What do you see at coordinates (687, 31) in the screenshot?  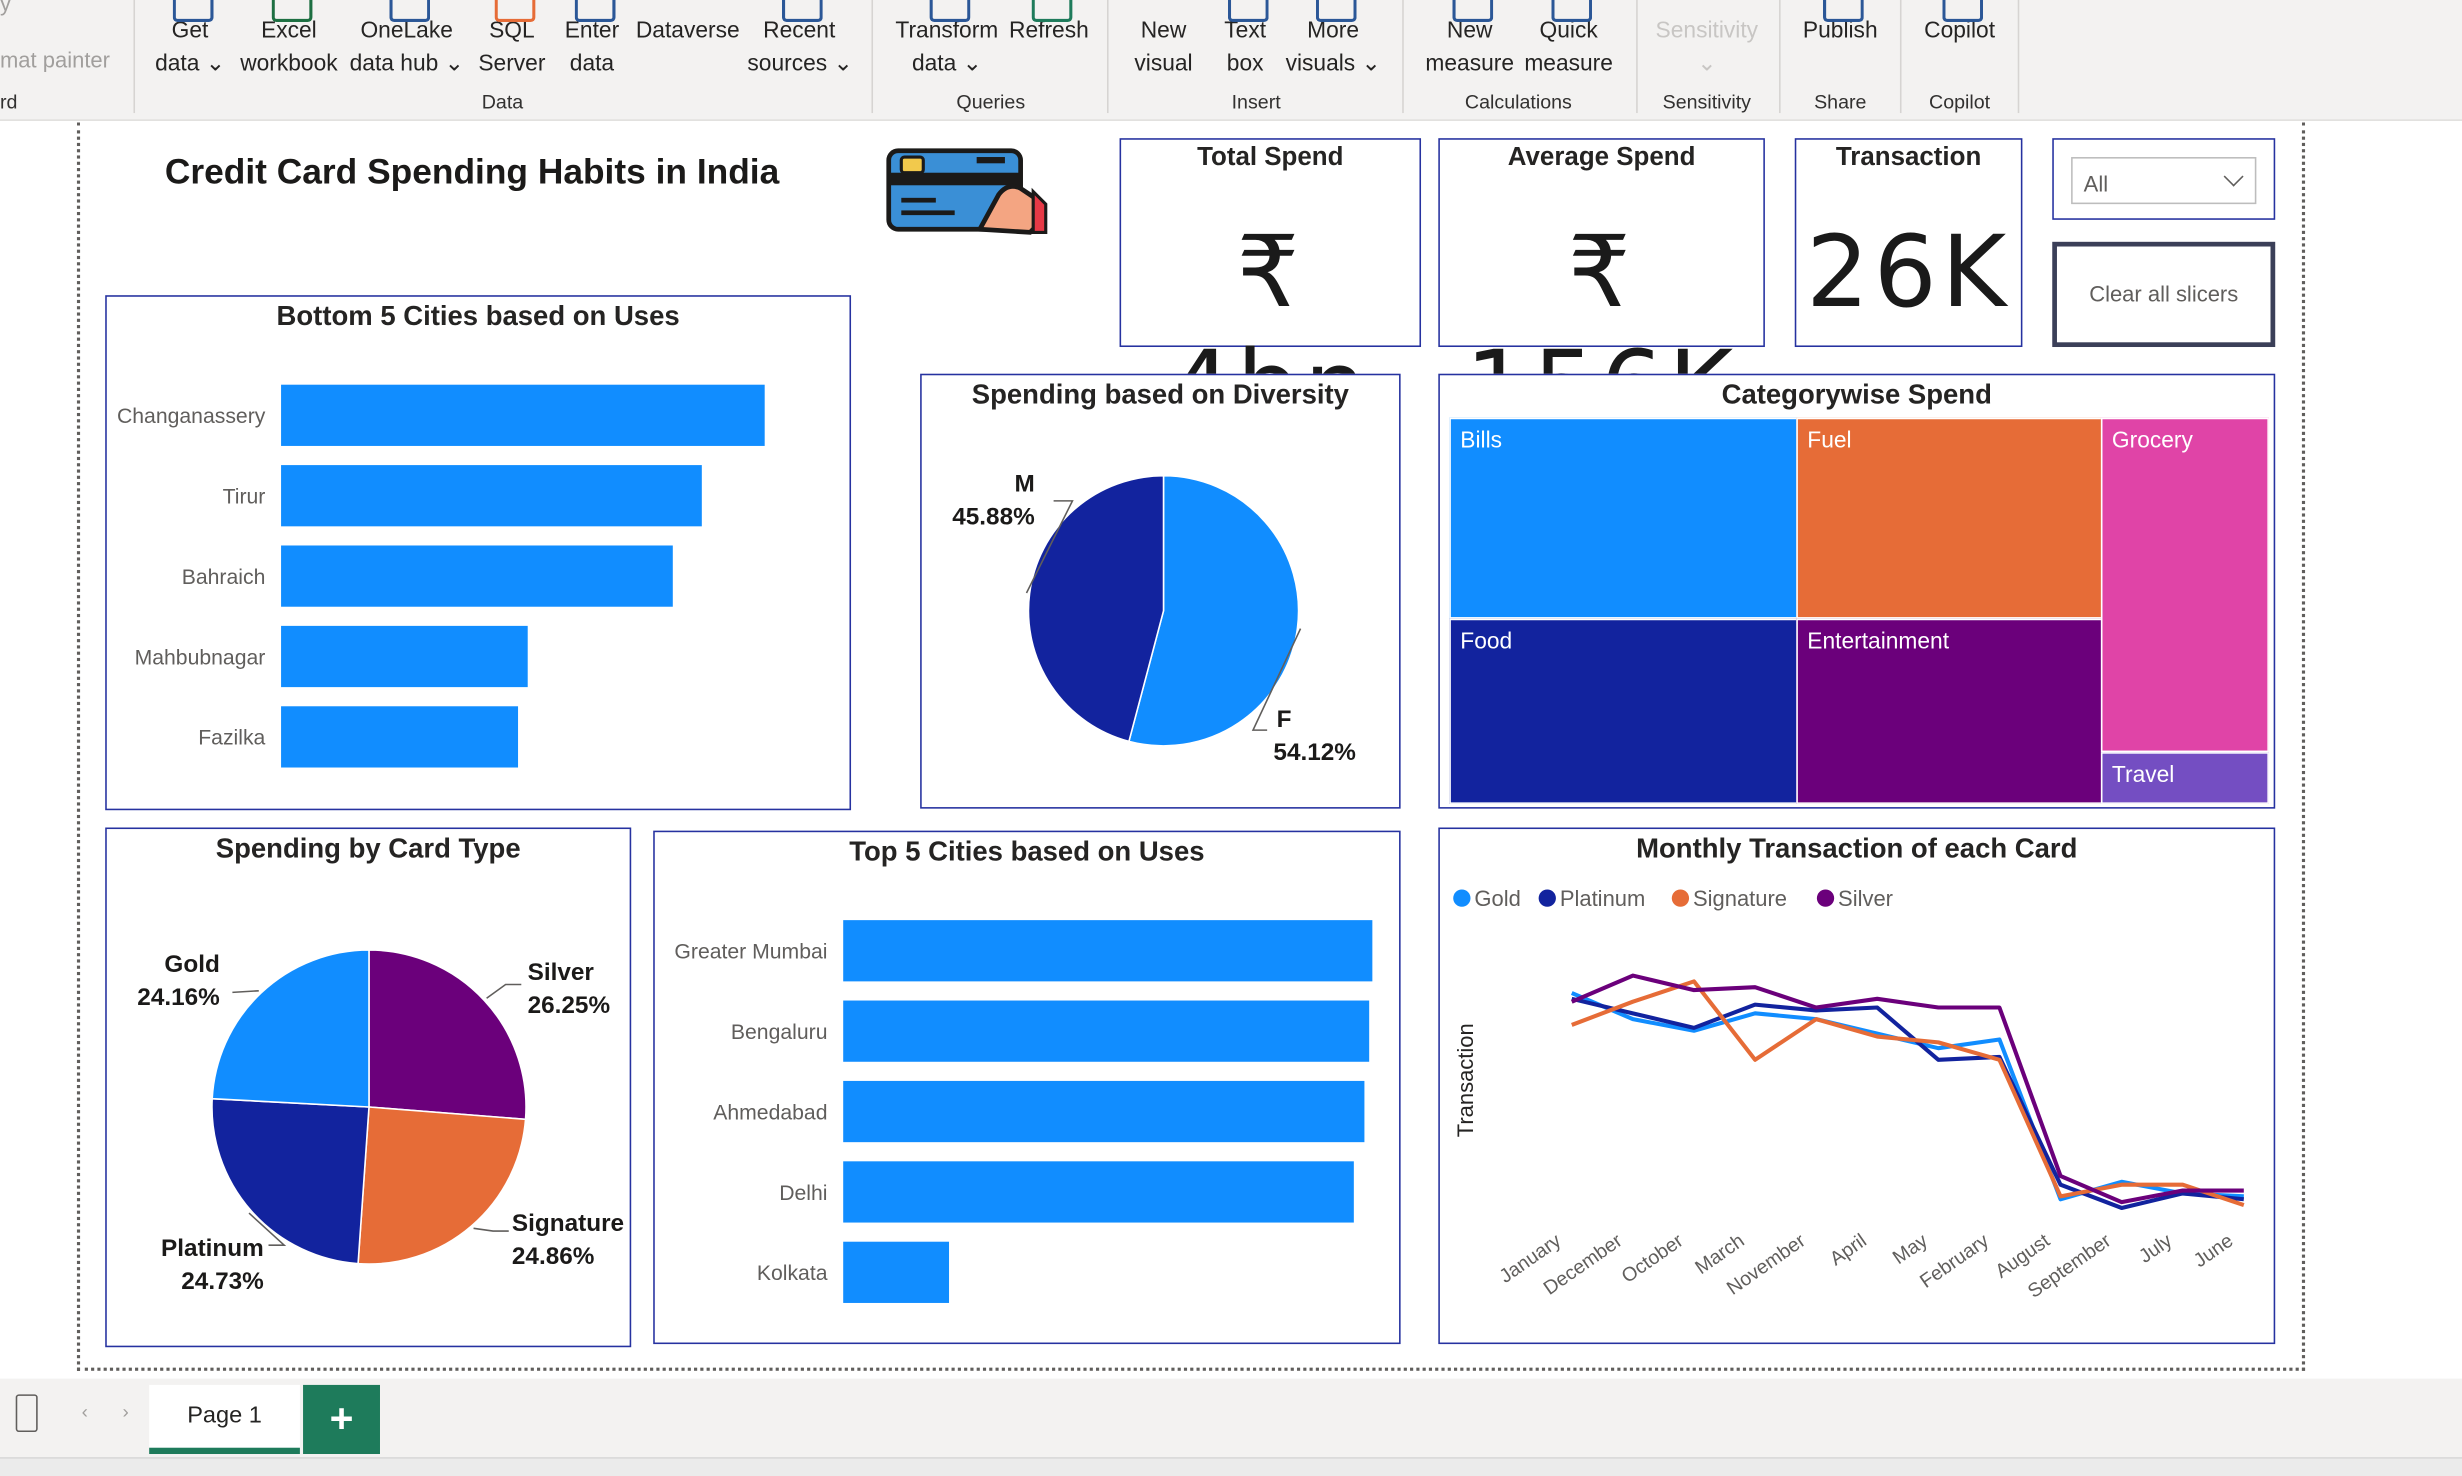 I see `dataverse-button: Dataverse` at bounding box center [687, 31].